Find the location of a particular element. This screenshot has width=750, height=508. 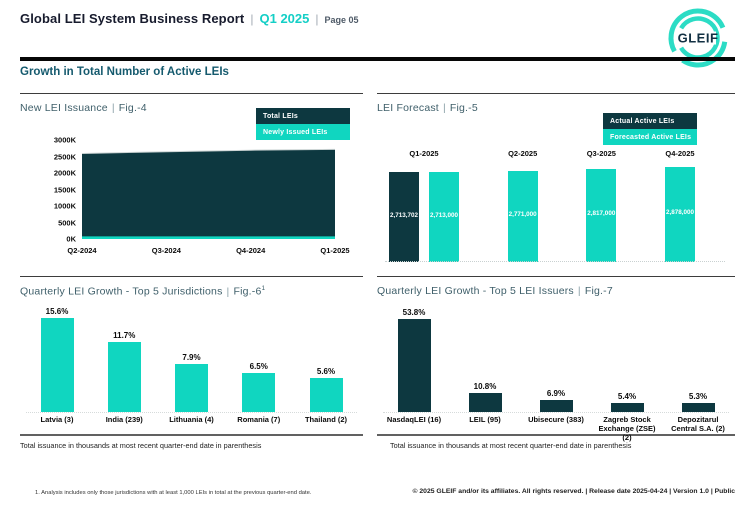

panel-title-text: LEI Forecast is located at coordinates (408, 108).